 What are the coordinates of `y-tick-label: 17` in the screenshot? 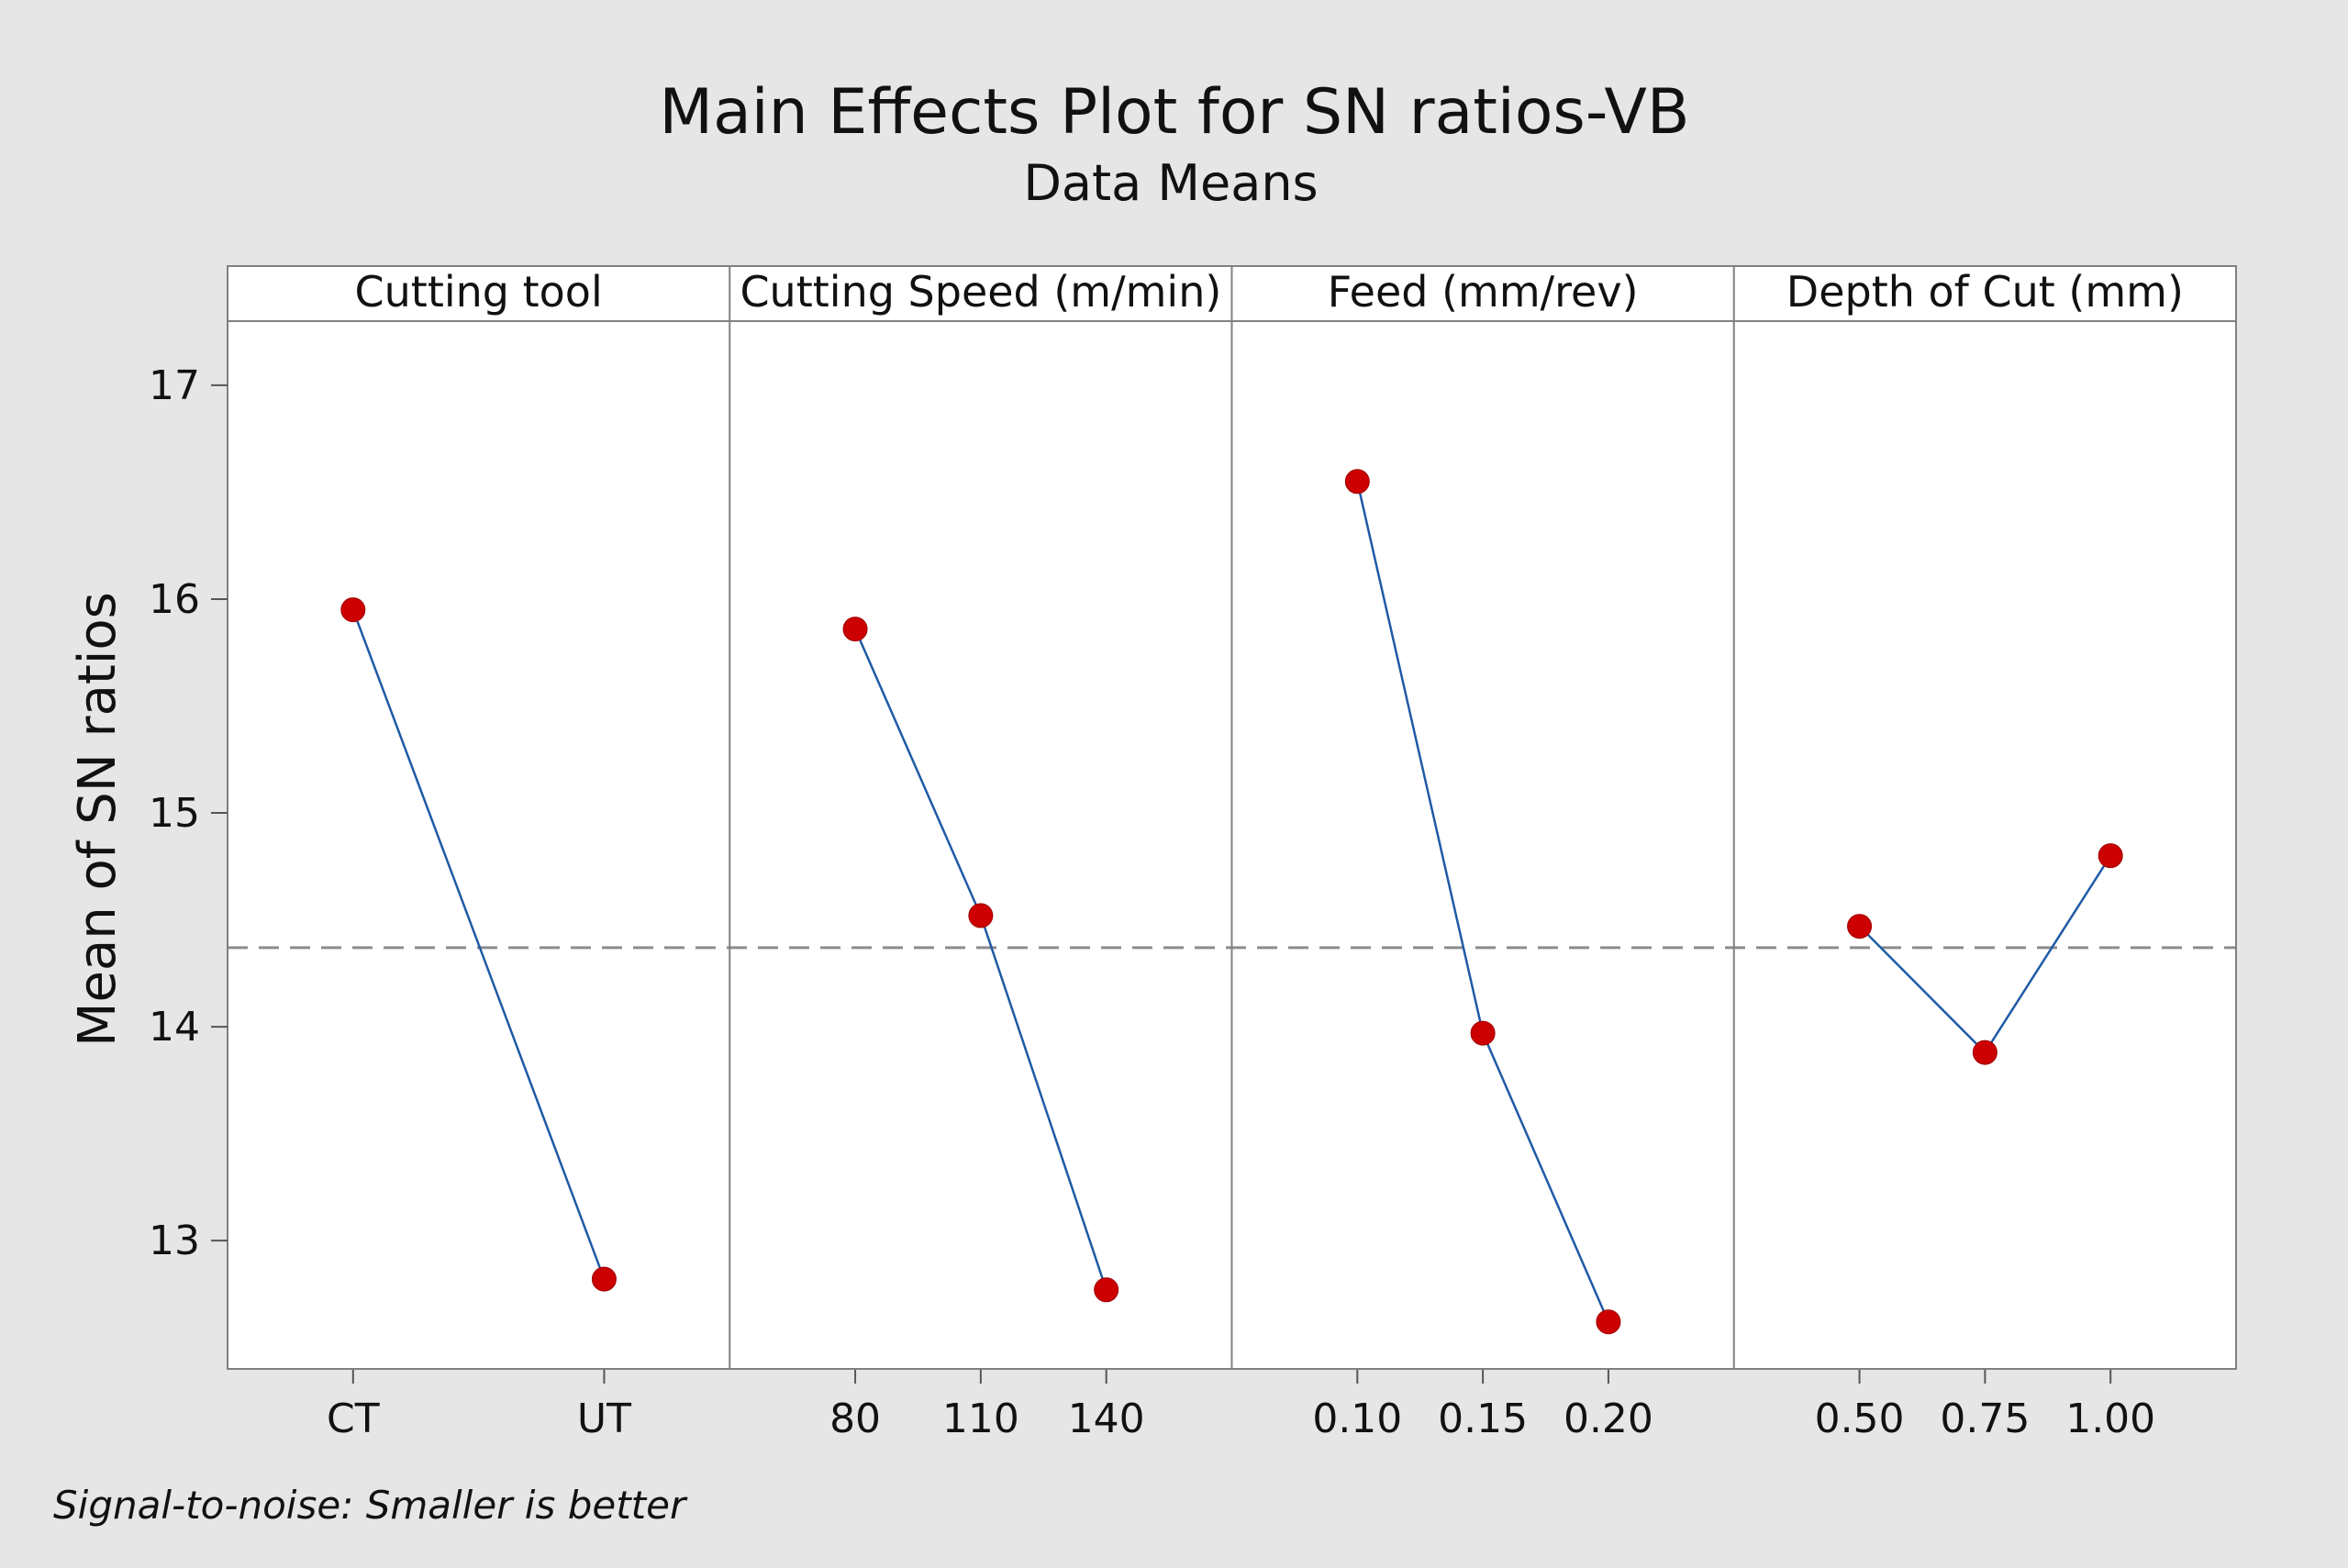 It's located at (174, 385).